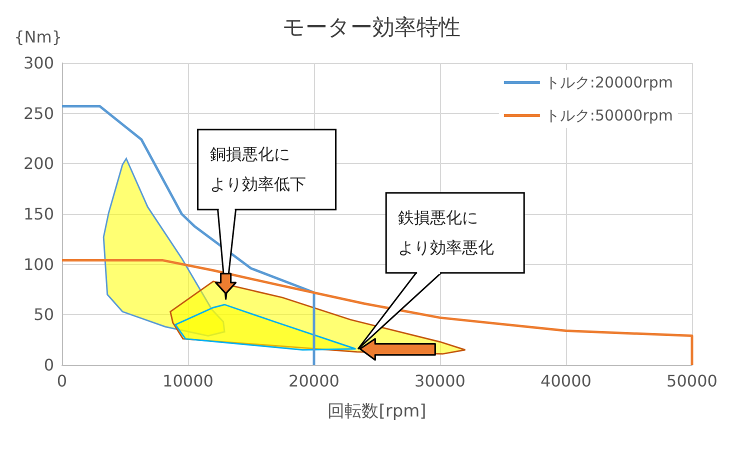 This screenshot has height=455, width=743. I want to click on y-tick-label: 150, so click(38, 214).